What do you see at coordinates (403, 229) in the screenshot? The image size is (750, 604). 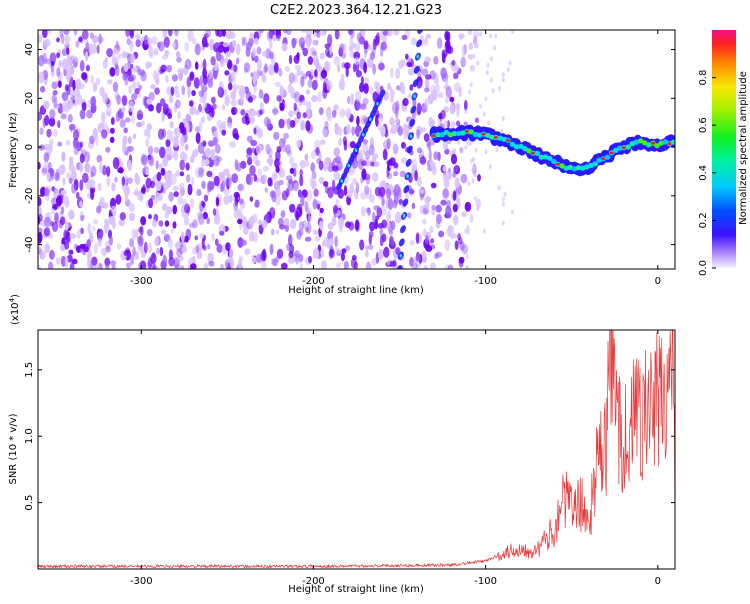 I see `streak-blob` at bounding box center [403, 229].